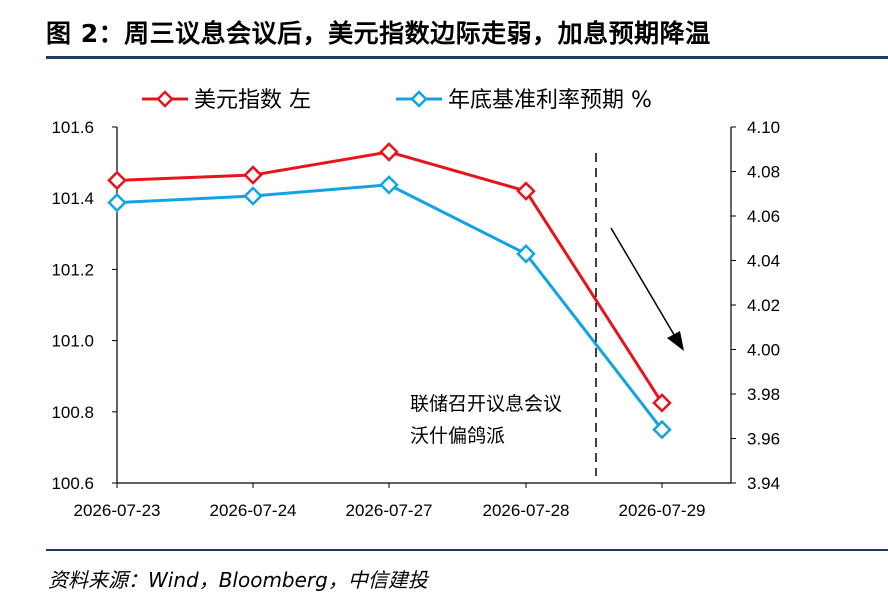 The width and height of the screenshot is (888, 609). What do you see at coordinates (72, 269) in the screenshot?
I see `left-y-tick-label: 101.2` at bounding box center [72, 269].